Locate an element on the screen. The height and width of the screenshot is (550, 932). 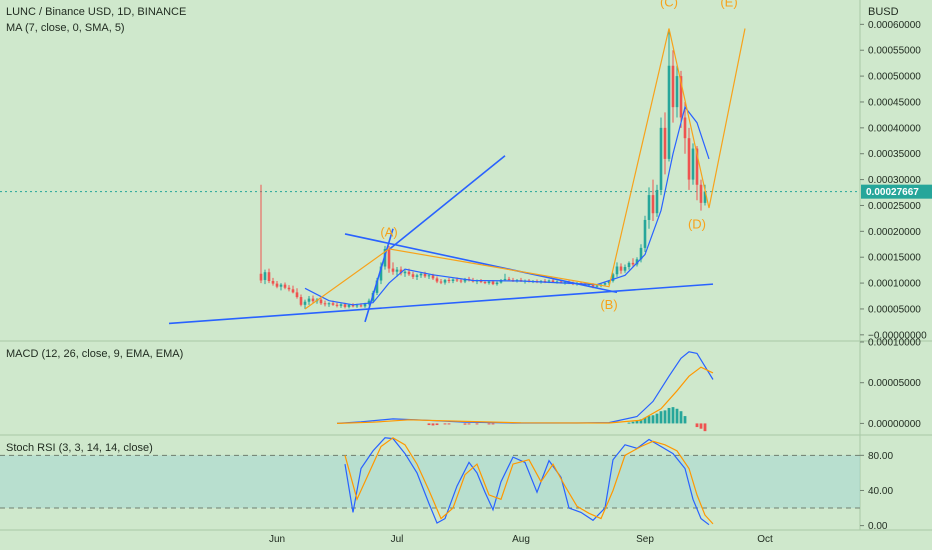
price-axis-tick-label: 0.00015000 is located at coordinates (894, 258).